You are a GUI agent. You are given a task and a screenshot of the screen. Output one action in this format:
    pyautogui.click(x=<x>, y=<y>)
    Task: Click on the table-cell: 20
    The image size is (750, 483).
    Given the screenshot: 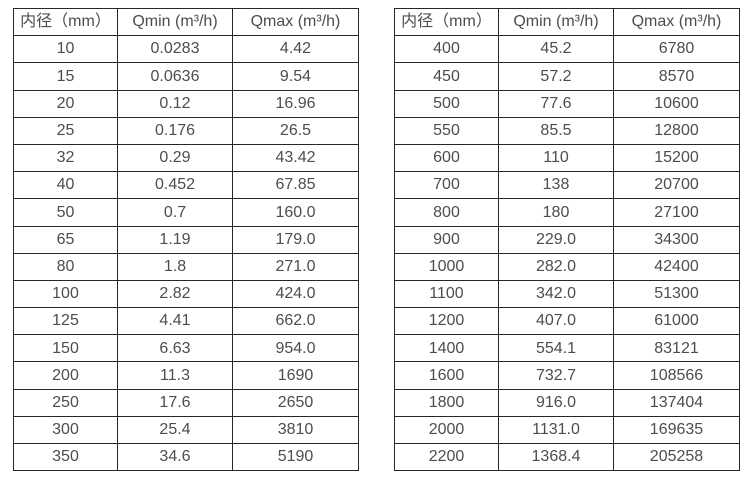 What is the action you would take?
    pyautogui.click(x=65, y=103)
    